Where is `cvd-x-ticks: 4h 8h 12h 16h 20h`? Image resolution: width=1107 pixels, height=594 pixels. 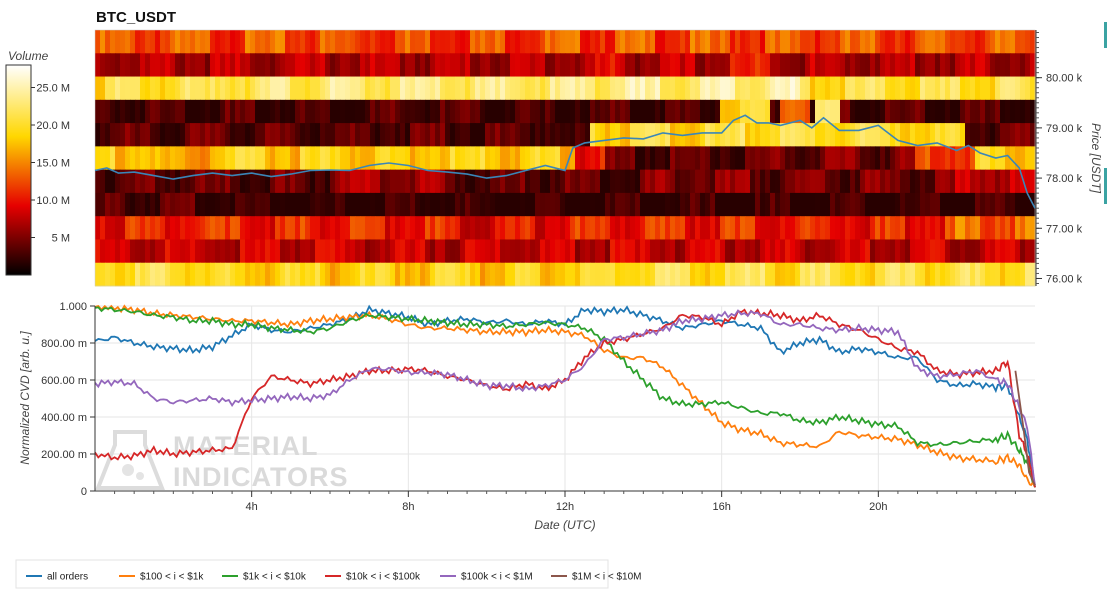 cvd-x-ticks: 4h 8h 12h 16h 20h is located at coordinates (565, 502).